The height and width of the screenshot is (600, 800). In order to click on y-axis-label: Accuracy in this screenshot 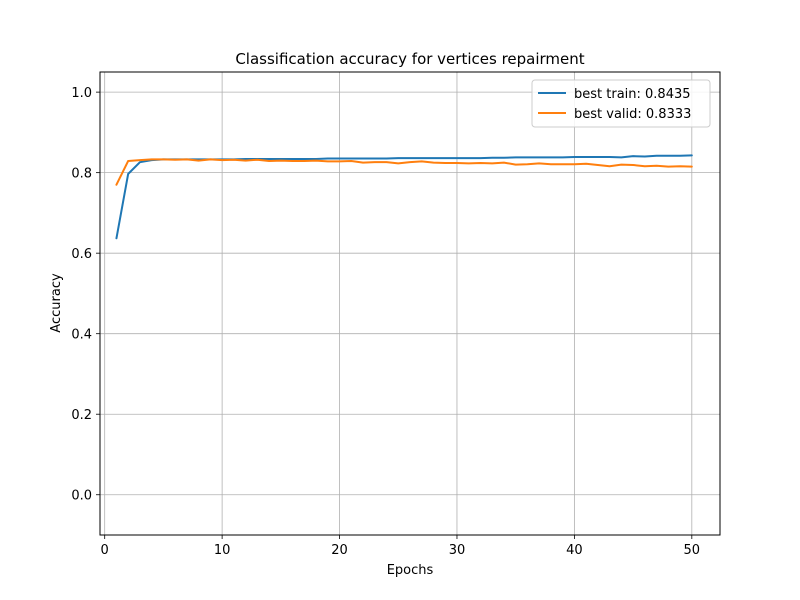, I will do `click(56, 303)`.